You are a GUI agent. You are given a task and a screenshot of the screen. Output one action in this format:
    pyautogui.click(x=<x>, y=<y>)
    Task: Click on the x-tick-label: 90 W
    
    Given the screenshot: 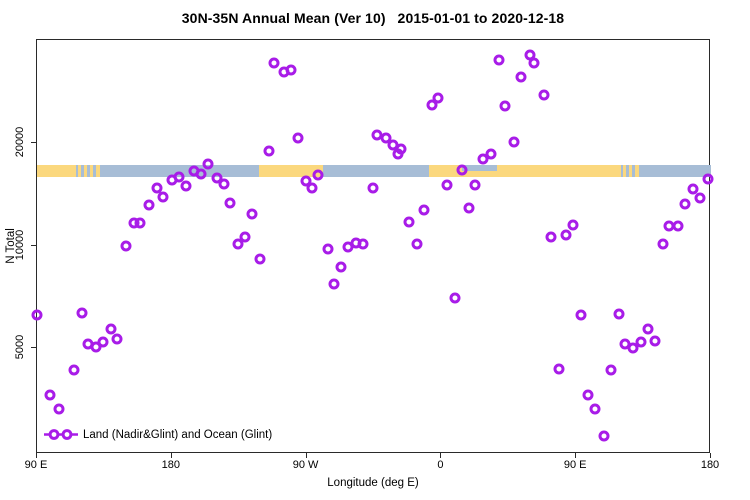 What is the action you would take?
    pyautogui.click(x=305, y=465)
    